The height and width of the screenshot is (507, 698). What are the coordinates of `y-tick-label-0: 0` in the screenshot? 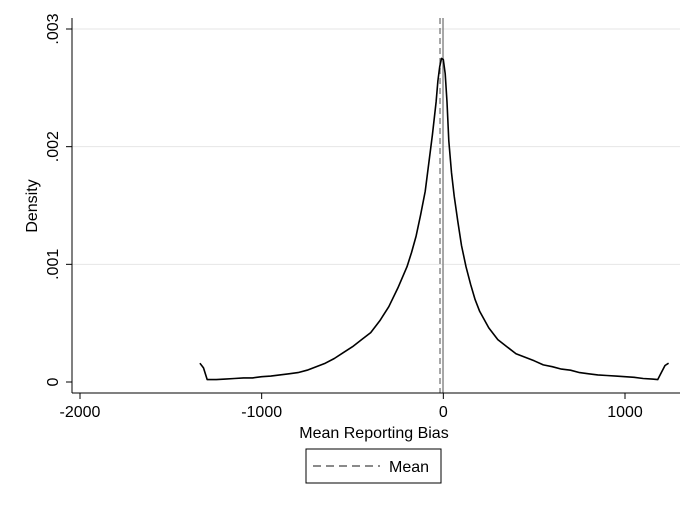 It's located at (53, 381).